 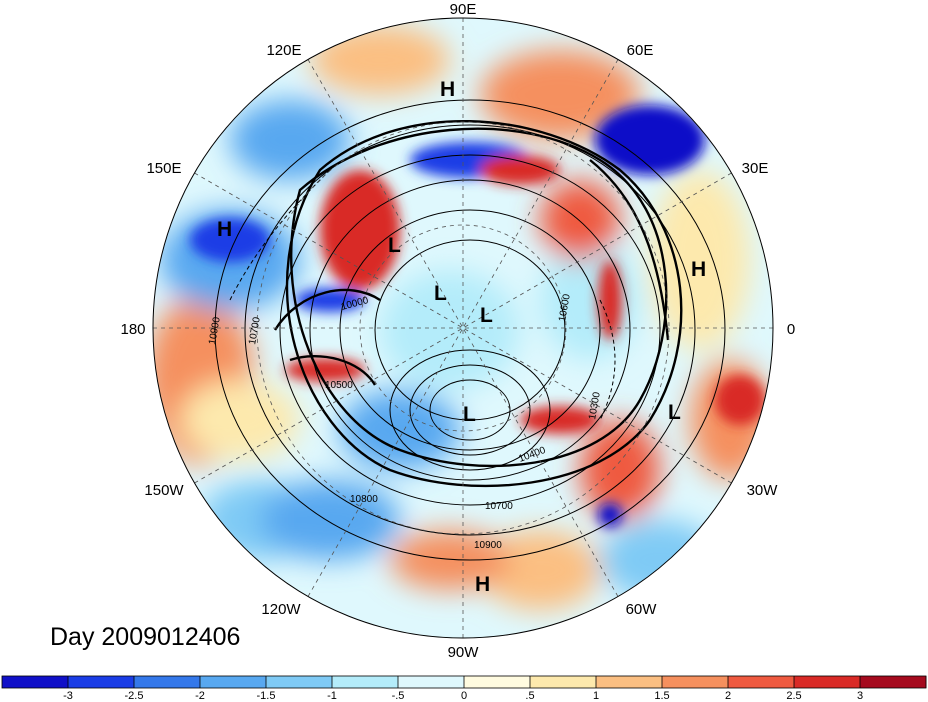 What do you see at coordinates (463, 9) in the screenshot?
I see `lon-label-90e: 90E` at bounding box center [463, 9].